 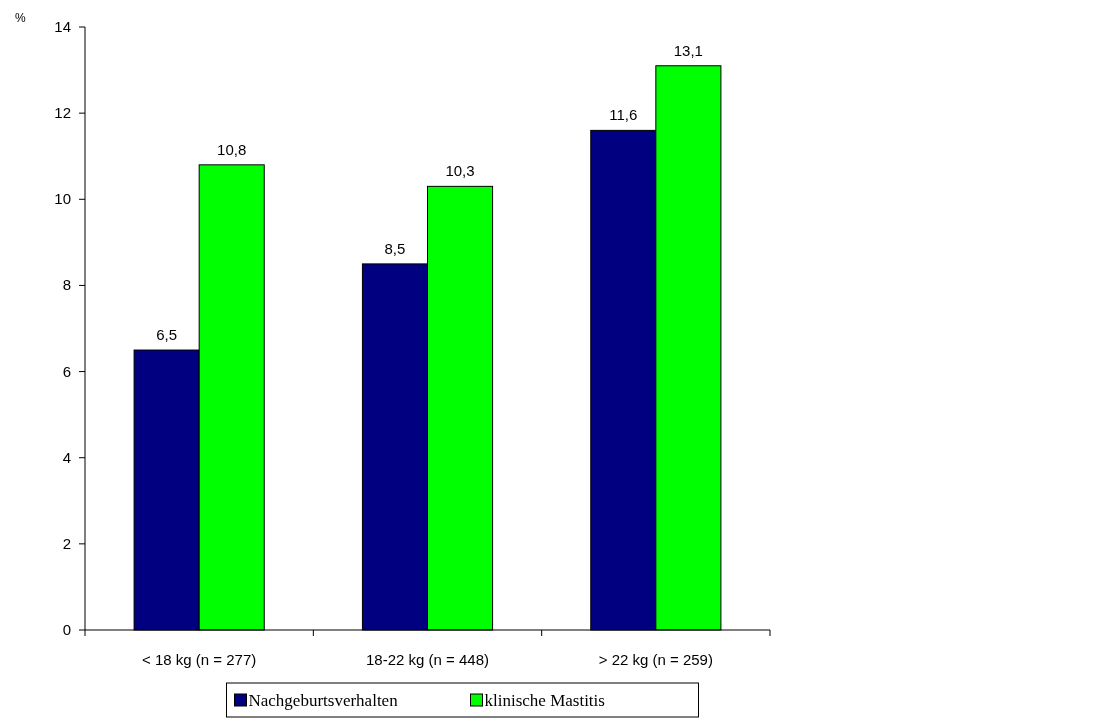 I want to click on y-tick-label: 8, so click(x=66, y=285).